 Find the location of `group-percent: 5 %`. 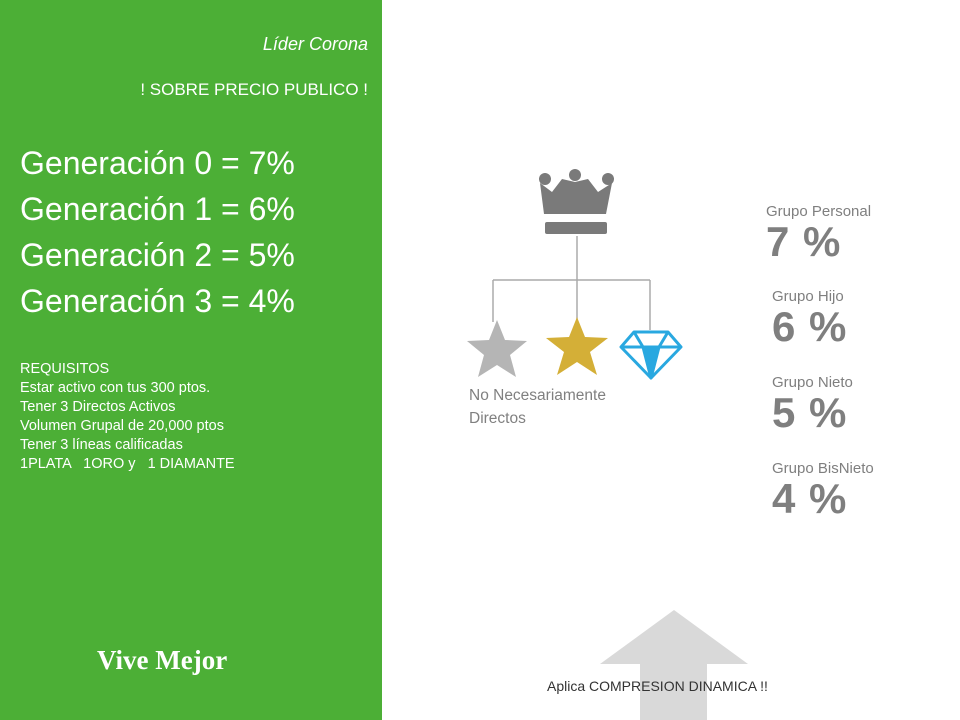

group-percent: 5 % is located at coordinates (810, 412).